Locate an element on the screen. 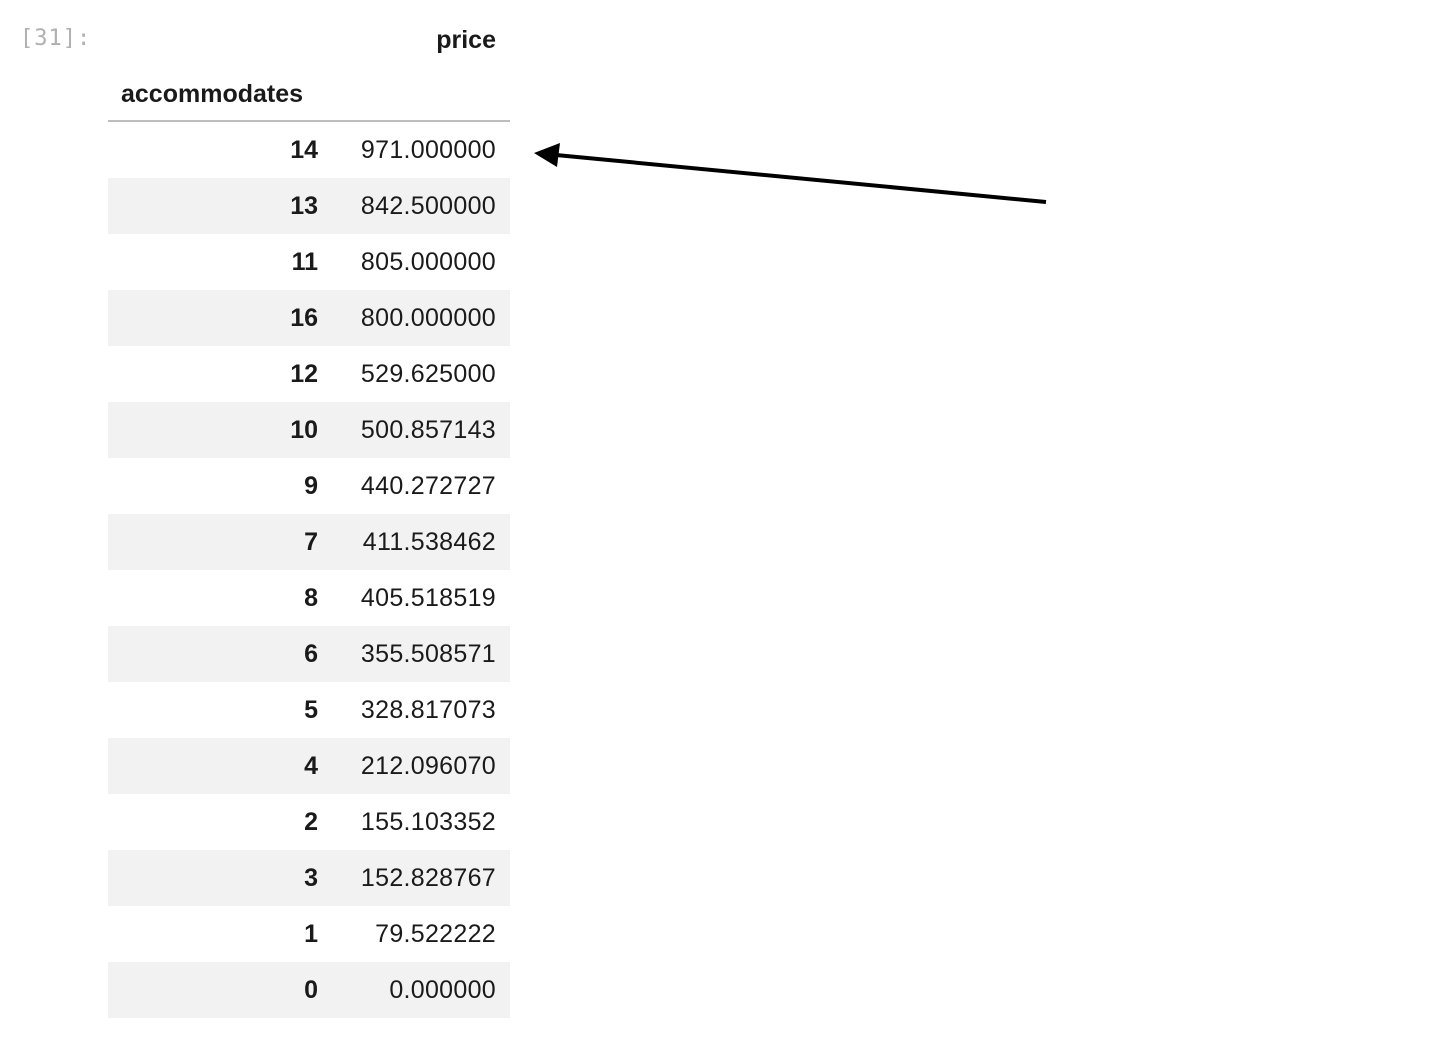 The width and height of the screenshot is (1445, 1044). table-row: 6 355.508571 is located at coordinates (309, 654).